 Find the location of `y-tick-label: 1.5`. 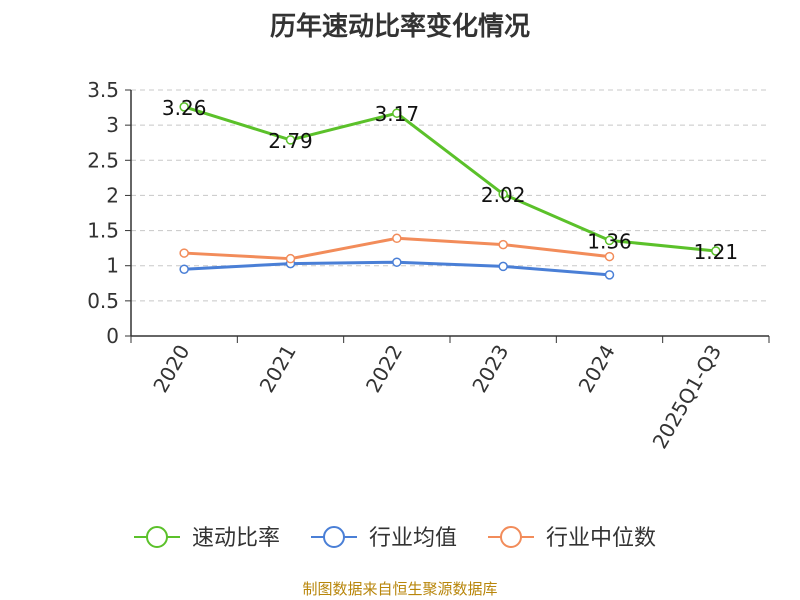

y-tick-label: 1.5 is located at coordinates (103, 231).